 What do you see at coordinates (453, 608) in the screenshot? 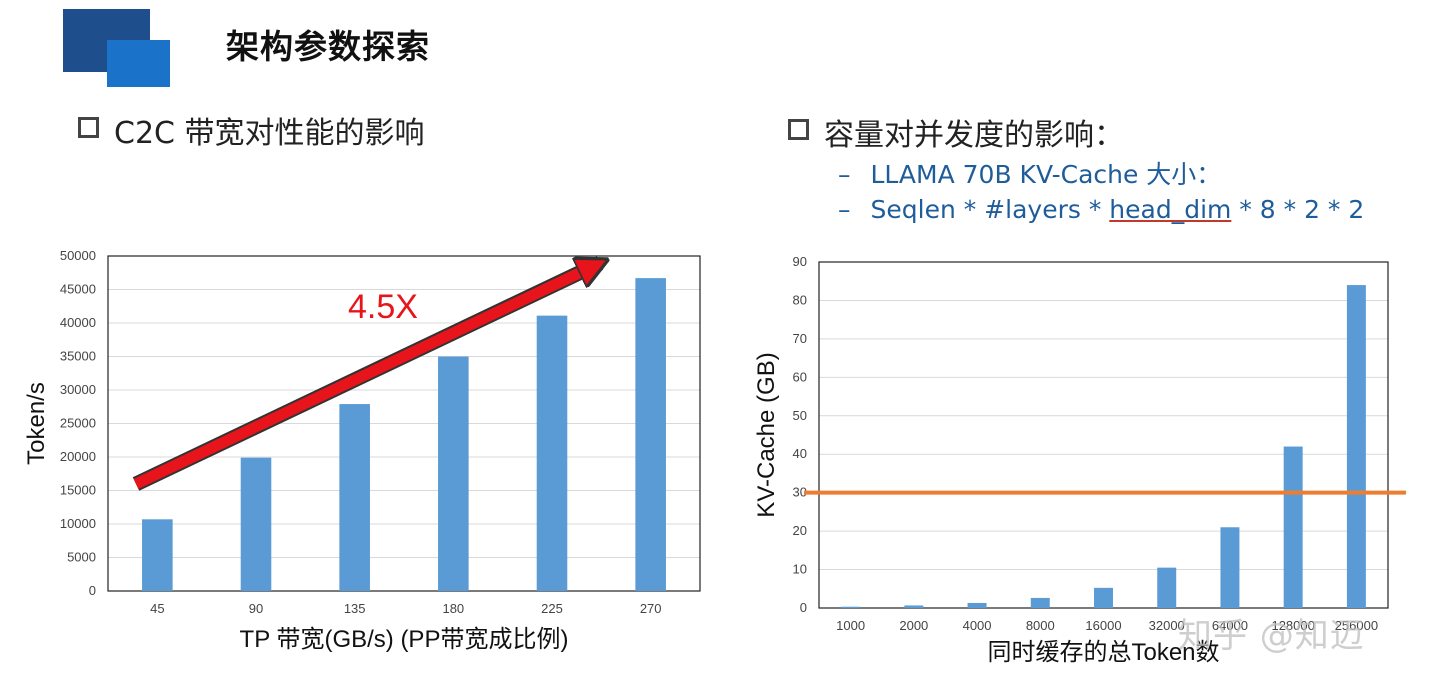
I see `x-tick-label: 180` at bounding box center [453, 608].